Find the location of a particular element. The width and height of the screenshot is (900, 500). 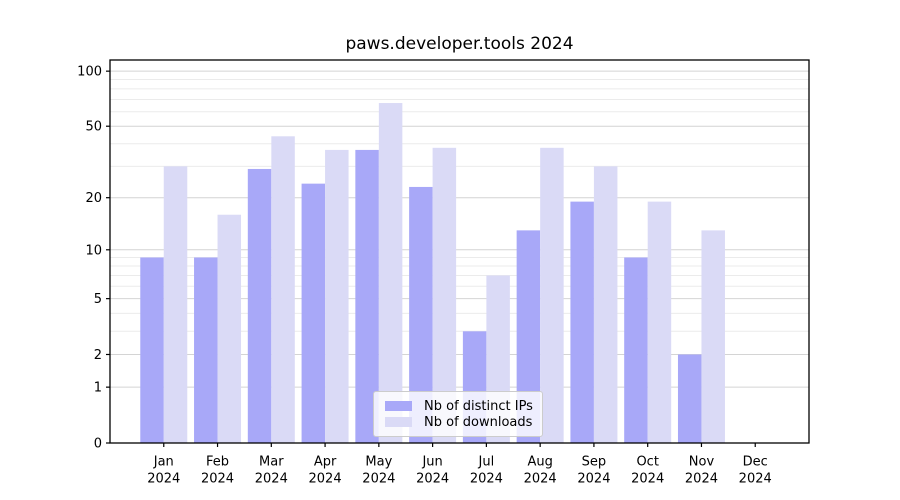

x-tick-label-month-feb: Feb is located at coordinates (217, 462).